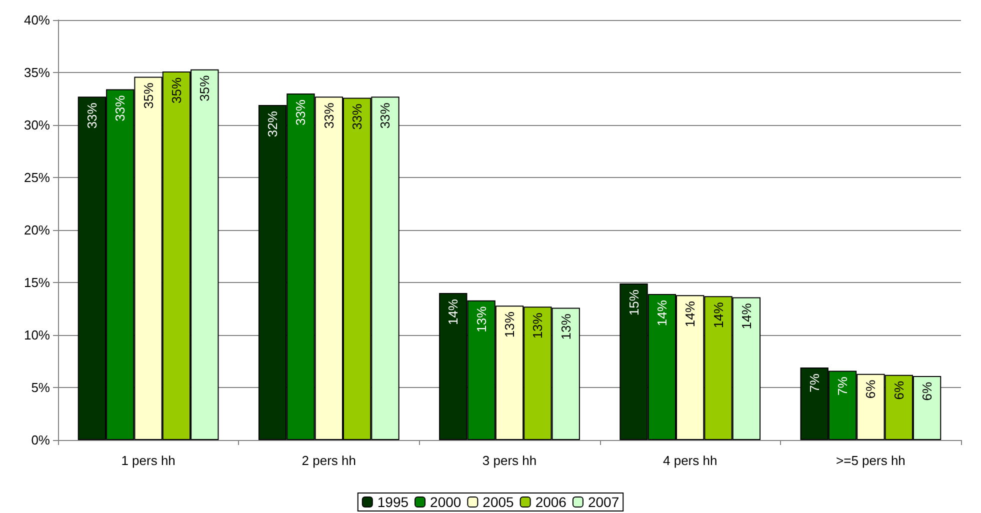  Describe the element at coordinates (604, 502) in the screenshot. I see `legend-label: 2007` at that location.